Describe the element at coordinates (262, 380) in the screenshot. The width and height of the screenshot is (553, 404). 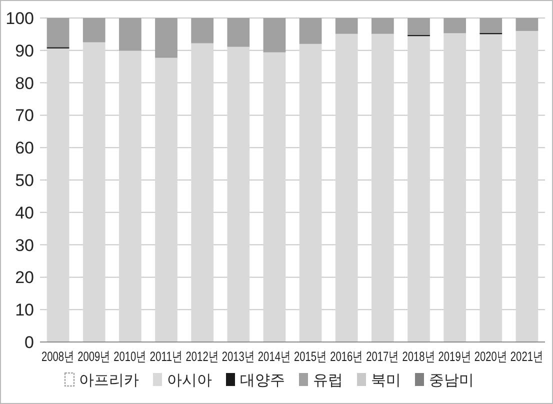
I see `legend-label: 대양주` at that location.